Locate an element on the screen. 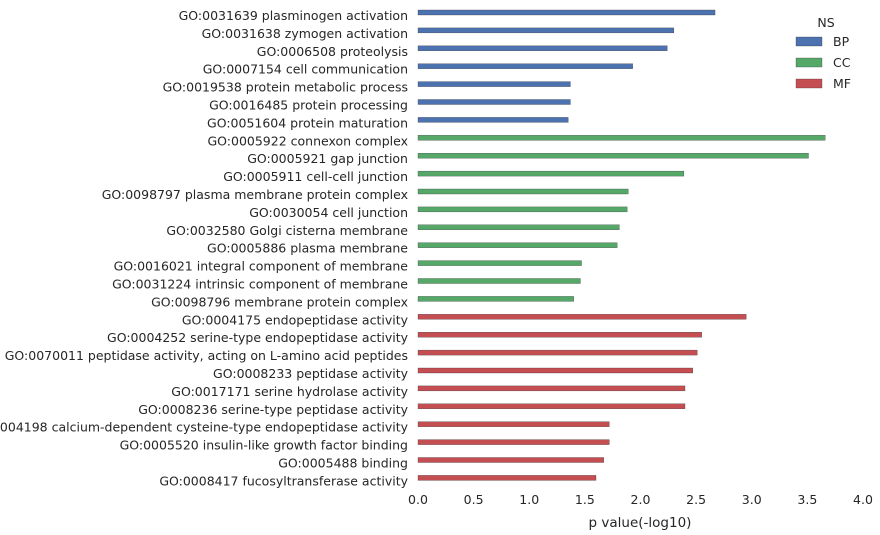  legend-label-bp: BP is located at coordinates (841, 41).